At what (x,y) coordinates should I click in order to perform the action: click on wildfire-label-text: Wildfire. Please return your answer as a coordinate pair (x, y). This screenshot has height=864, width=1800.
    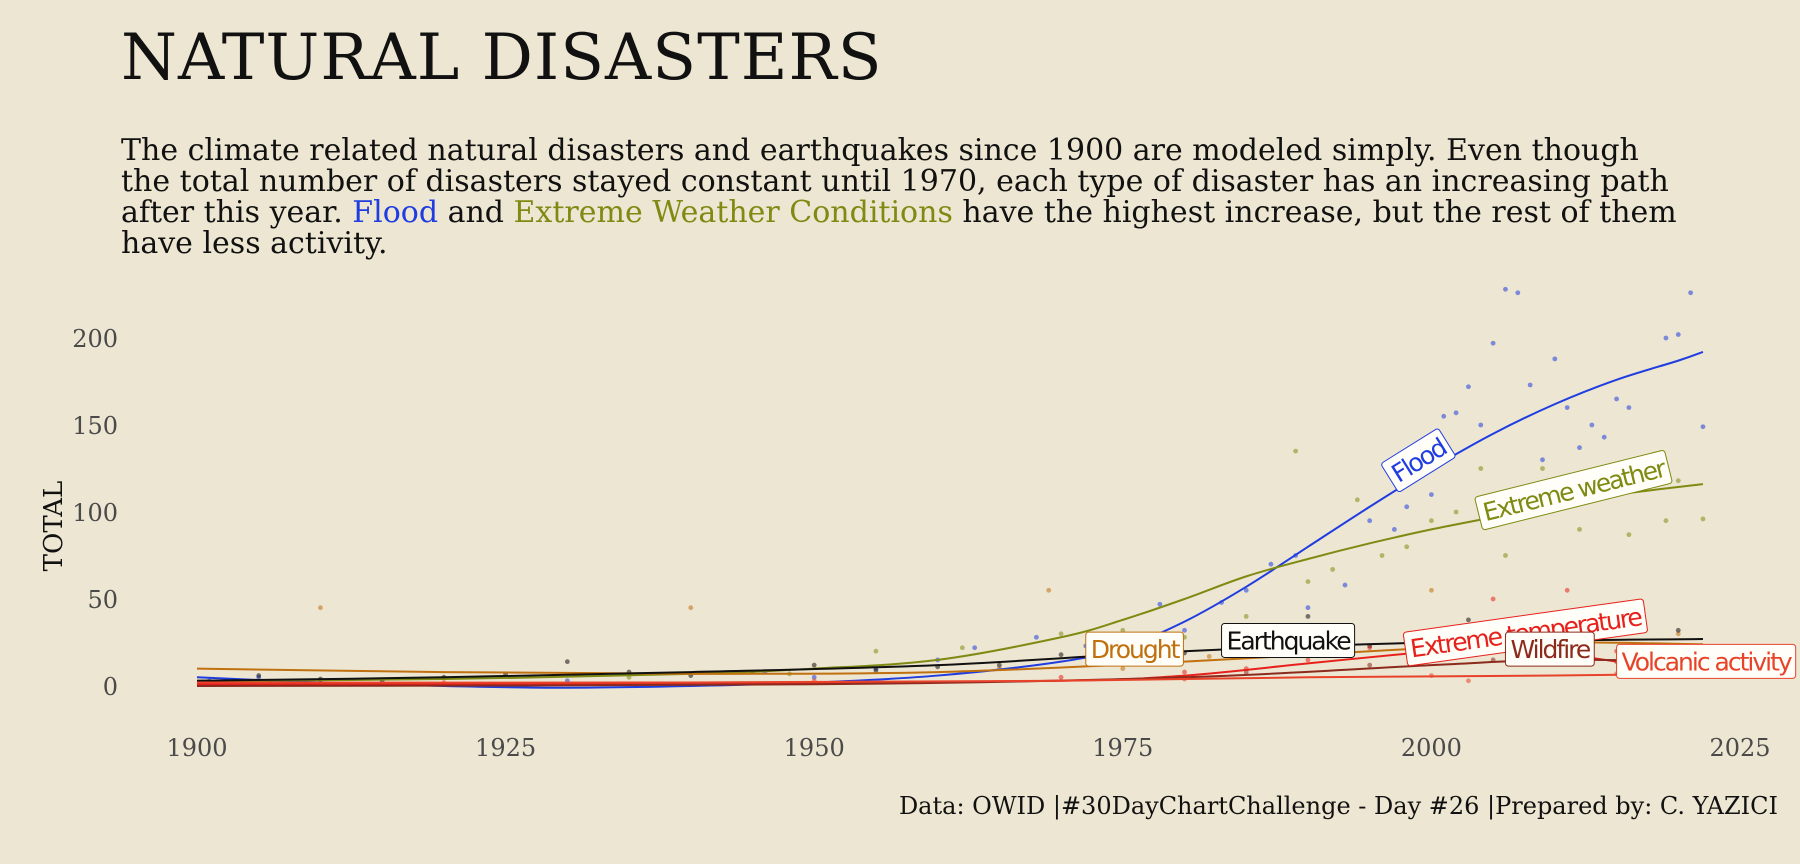
    Looking at the image, I should click on (1550, 649).